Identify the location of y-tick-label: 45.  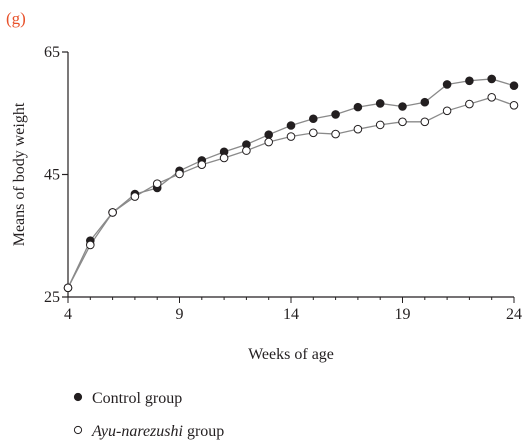
(52, 175).